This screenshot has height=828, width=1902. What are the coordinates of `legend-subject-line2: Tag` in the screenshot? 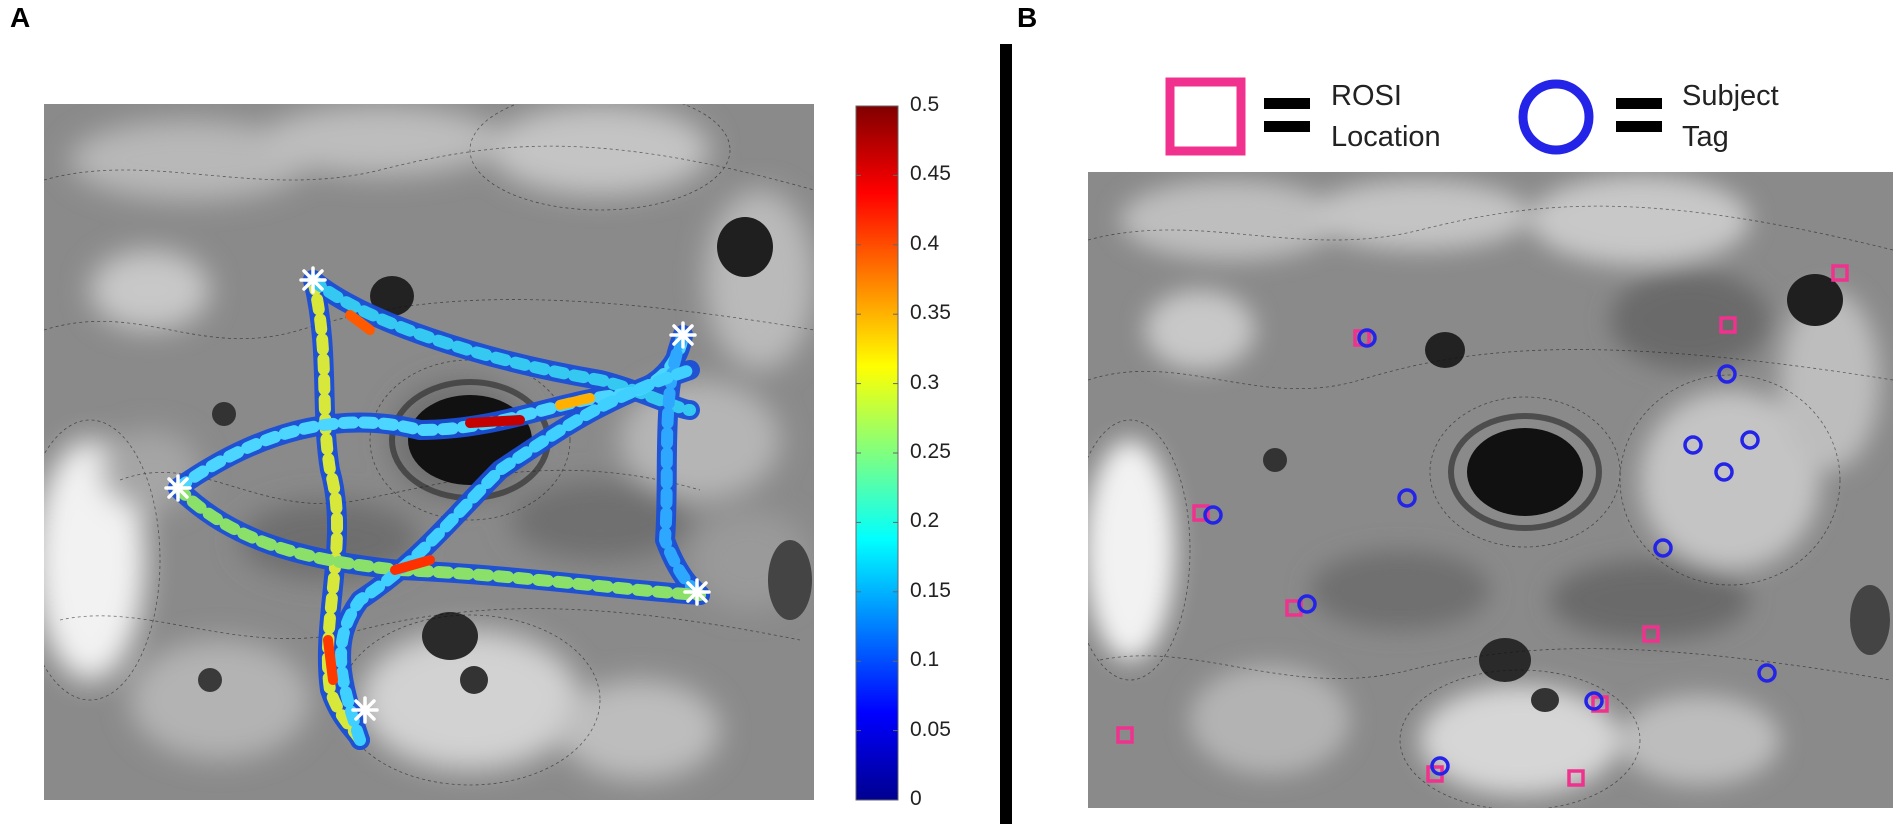 It's located at (1705, 137).